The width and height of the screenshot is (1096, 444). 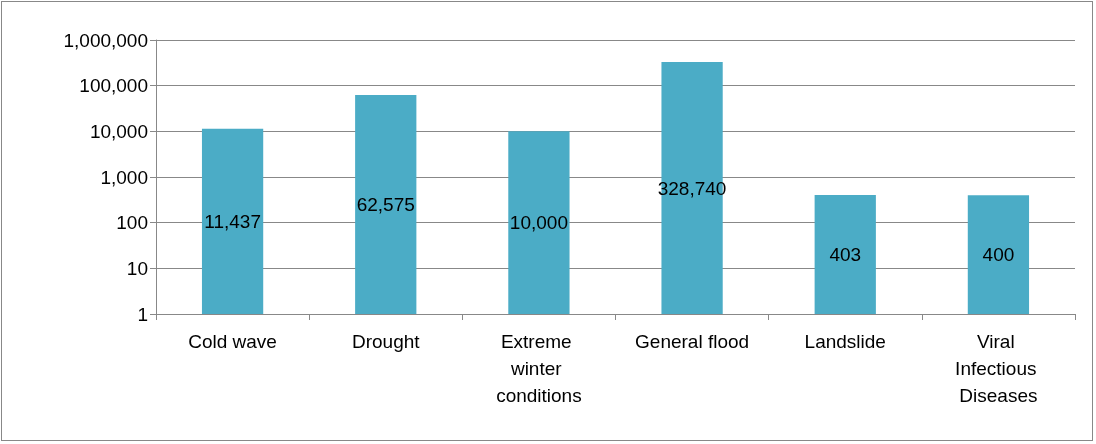 I want to click on y-tick-label: 10,000, so click(x=118, y=131).